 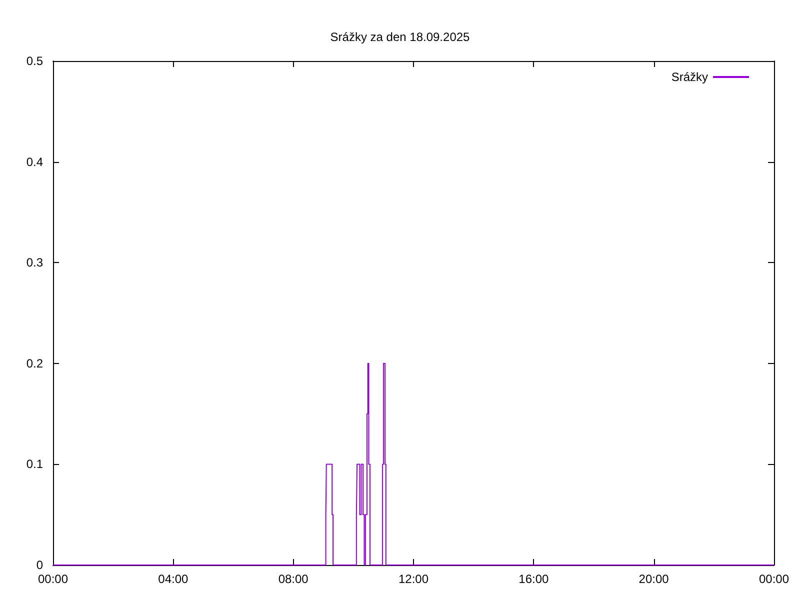 What do you see at coordinates (400, 37) in the screenshot?
I see `chart-title: Srážky za den 18.09.2025` at bounding box center [400, 37].